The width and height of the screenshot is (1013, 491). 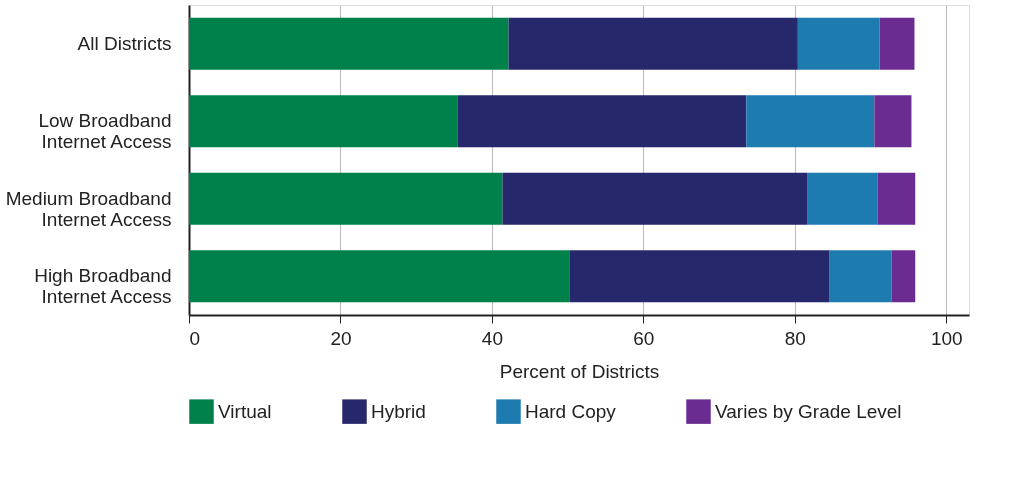 I want to click on legend-label: Varies by Grade Level, so click(x=808, y=411).